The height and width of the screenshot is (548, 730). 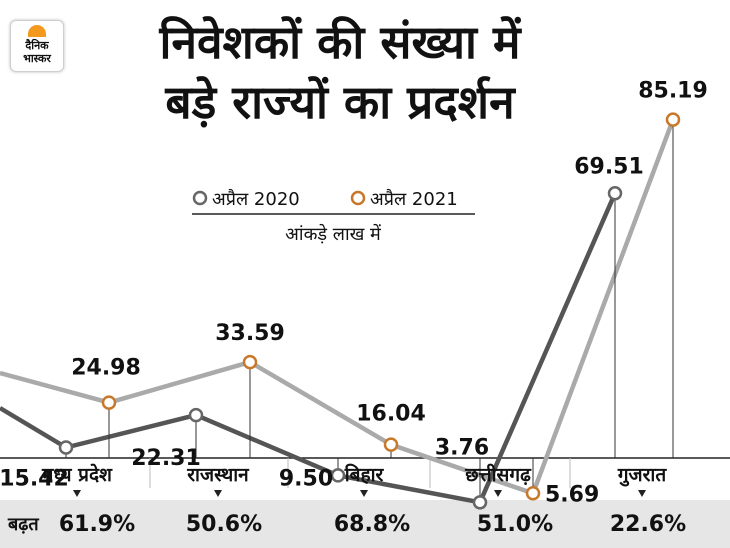 What do you see at coordinates (306, 478) in the screenshot?
I see `value-label-2020: 9.50` at bounding box center [306, 478].